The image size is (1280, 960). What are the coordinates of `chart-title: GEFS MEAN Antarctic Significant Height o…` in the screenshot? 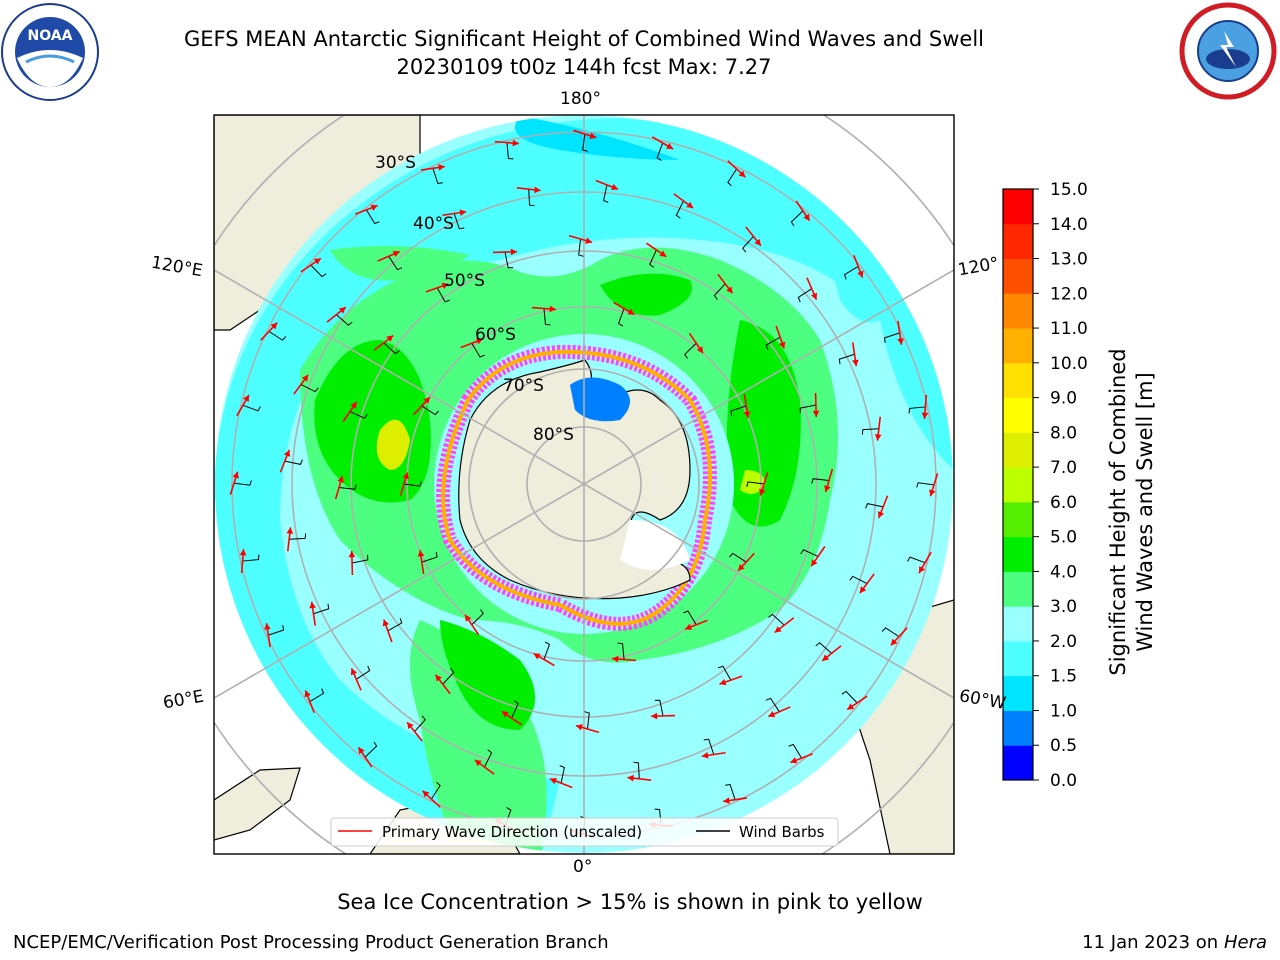 It's located at (584, 39).